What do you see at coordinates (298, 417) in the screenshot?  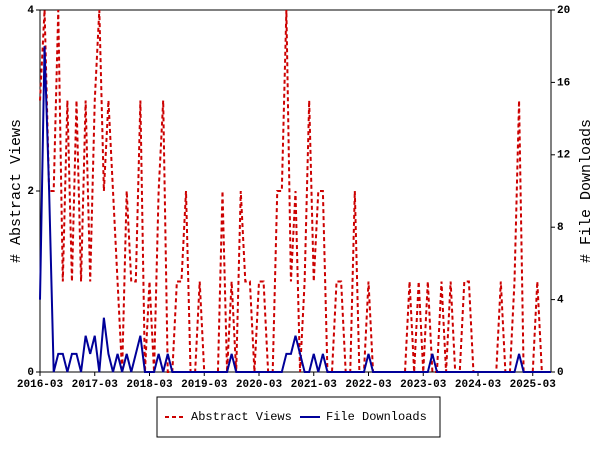 I see `legend-box` at bounding box center [298, 417].